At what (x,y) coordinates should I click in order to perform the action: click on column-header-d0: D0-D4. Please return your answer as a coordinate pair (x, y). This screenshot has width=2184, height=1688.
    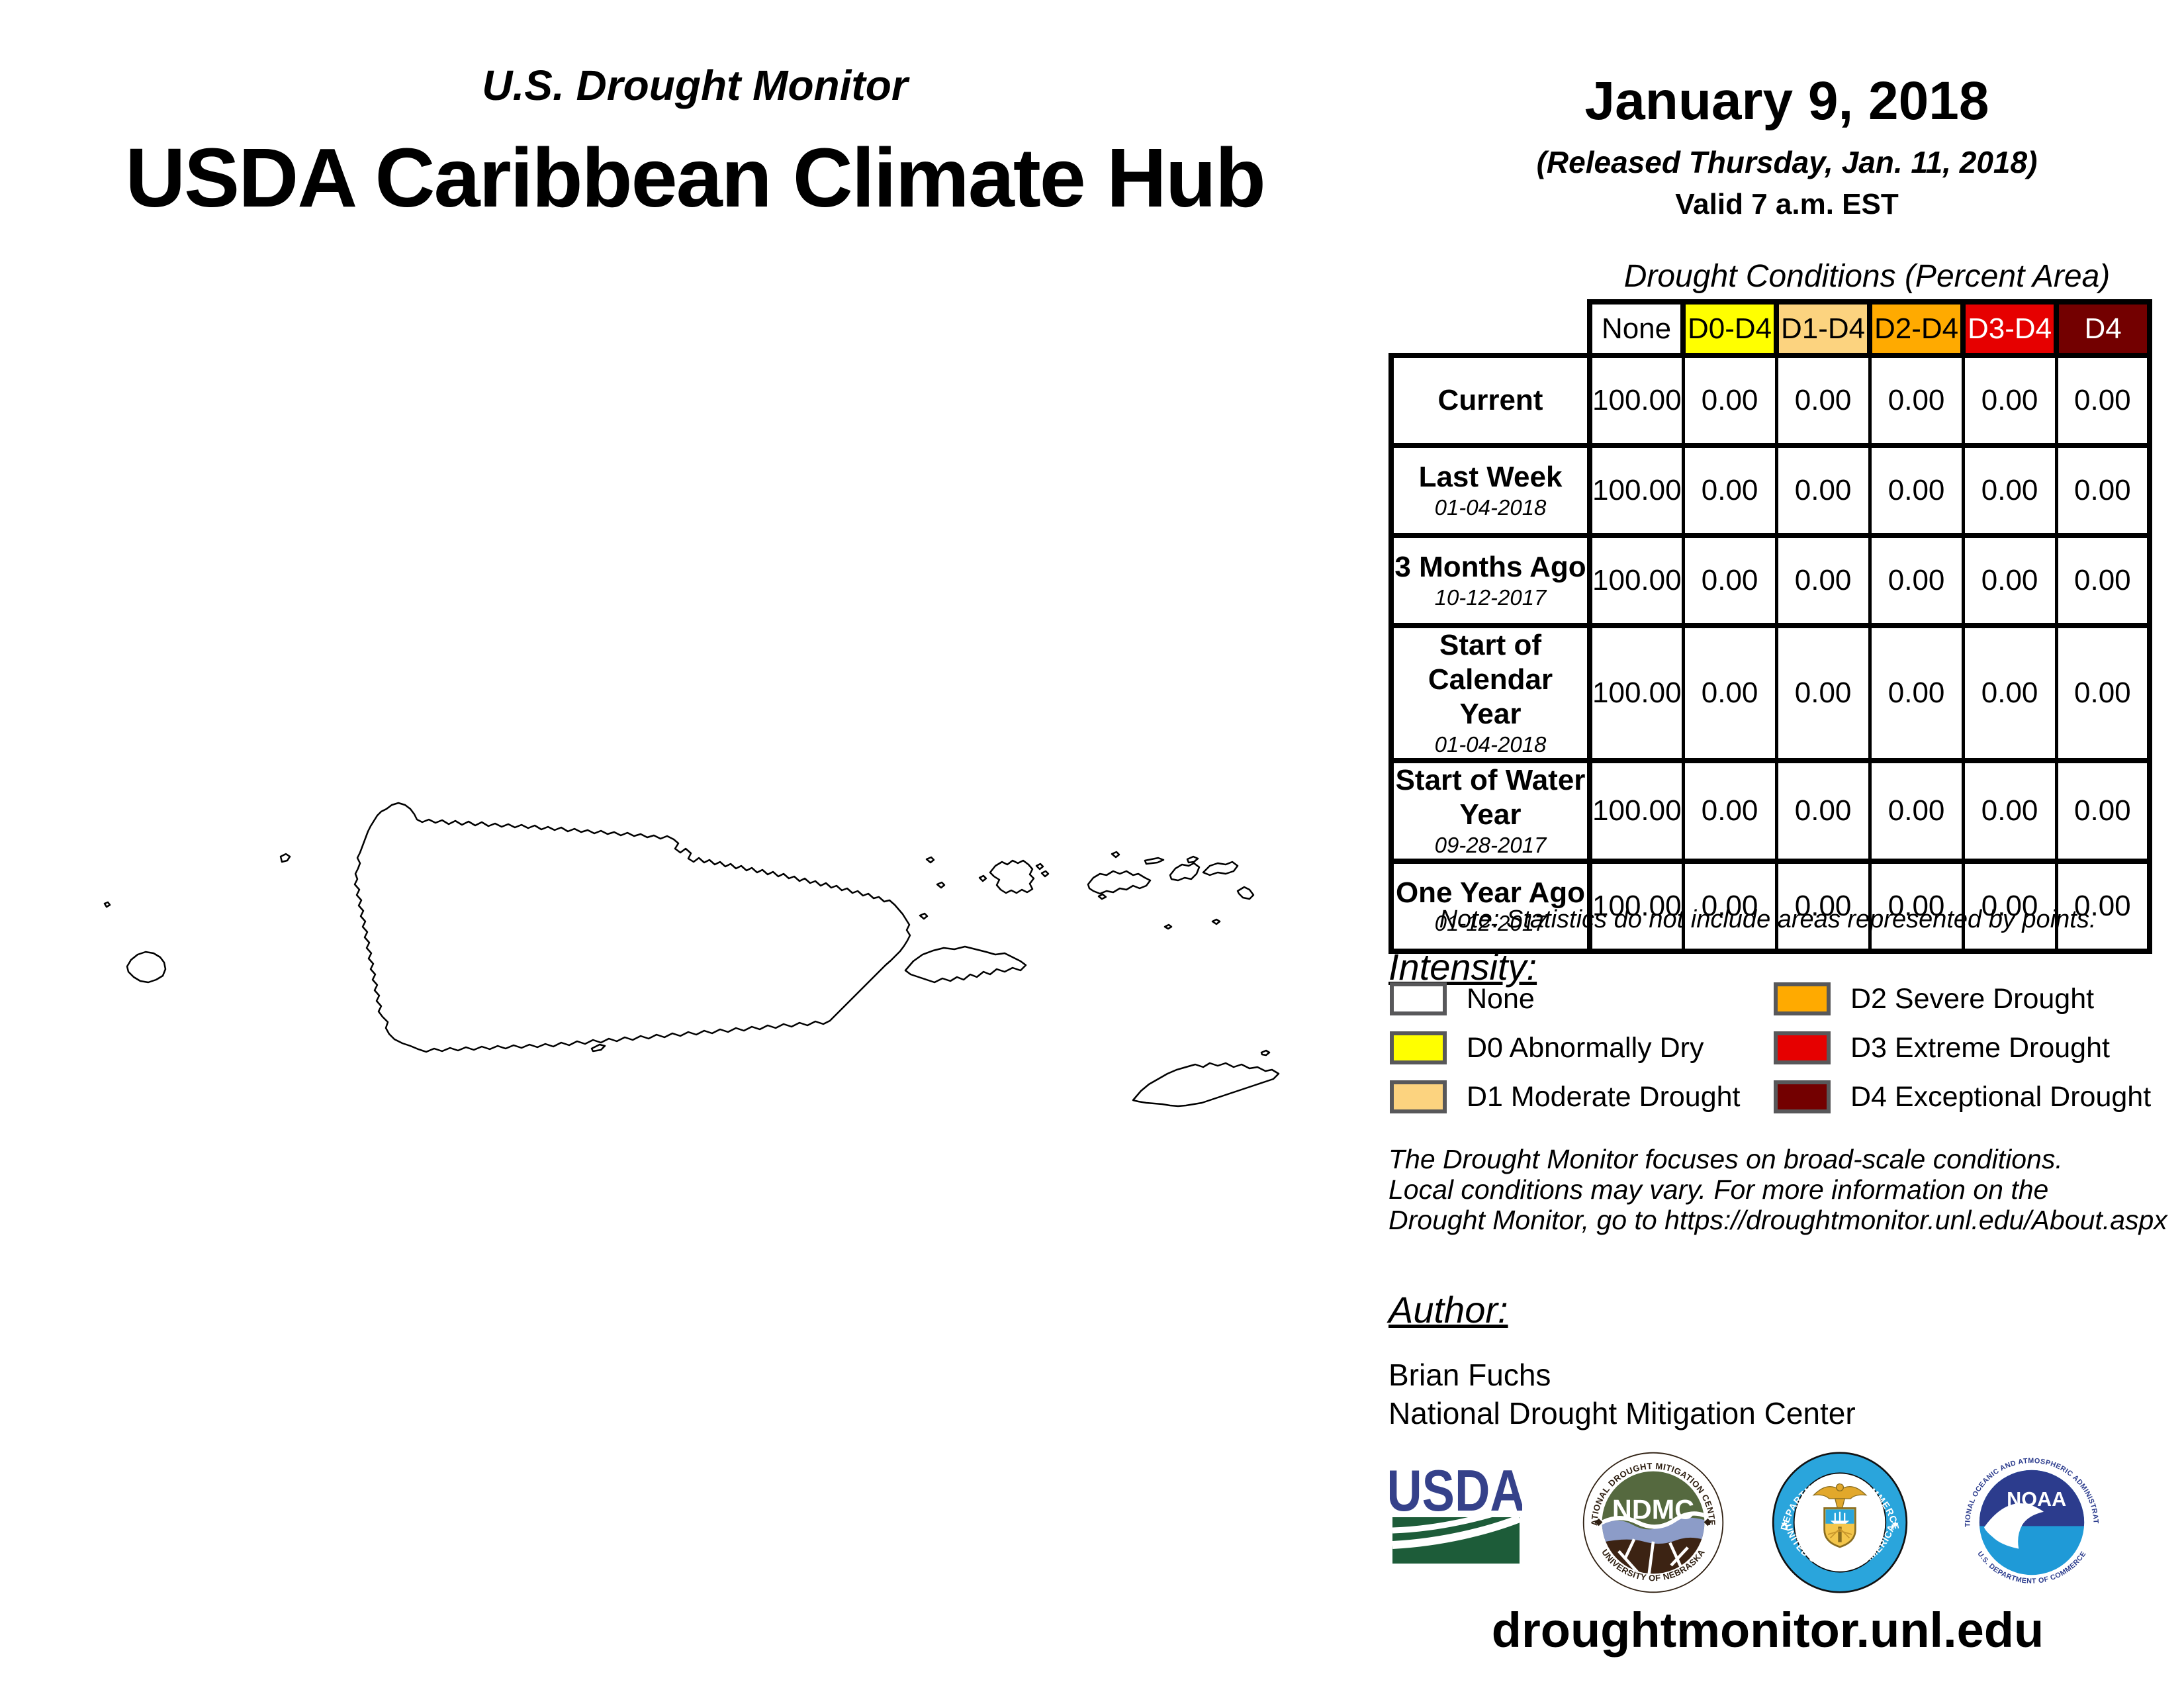
    Looking at the image, I should click on (1730, 328).